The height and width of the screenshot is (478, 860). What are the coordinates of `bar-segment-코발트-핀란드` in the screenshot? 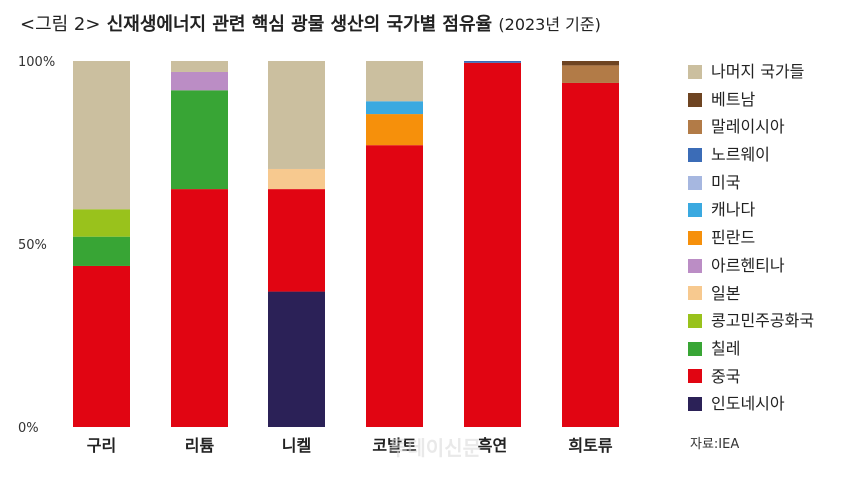 It's located at (394, 130).